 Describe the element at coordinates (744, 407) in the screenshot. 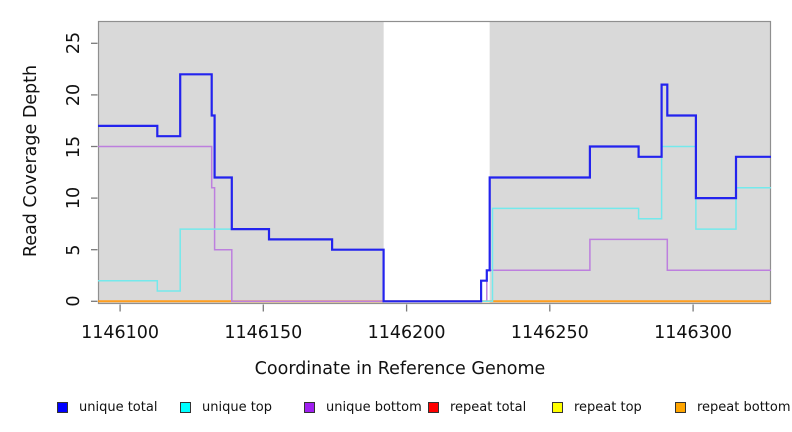

I see `legend-label: repeat bottom` at that location.